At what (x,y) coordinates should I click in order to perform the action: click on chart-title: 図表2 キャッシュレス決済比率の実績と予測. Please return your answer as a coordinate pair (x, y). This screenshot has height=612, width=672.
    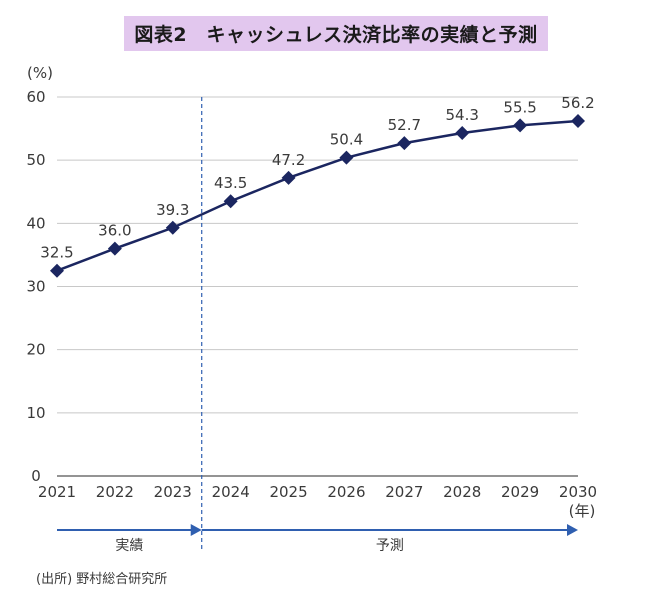
    Looking at the image, I should click on (336, 33).